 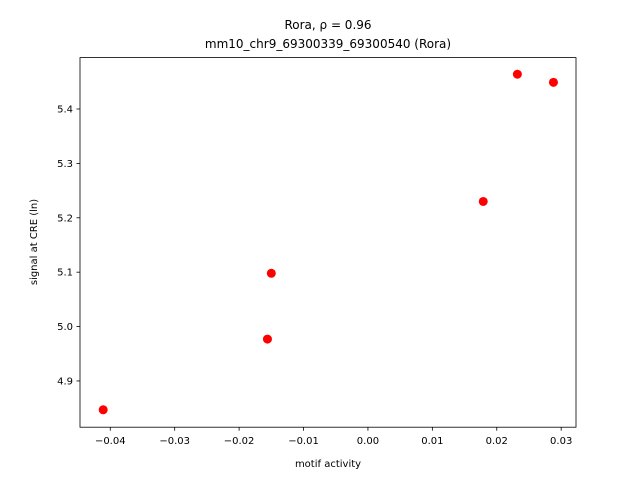 I want to click on x-tick-label: −0.04, so click(x=110, y=441).